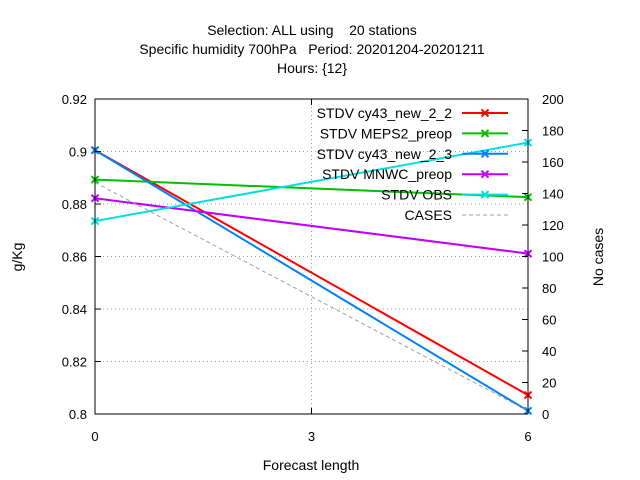 The height and width of the screenshot is (480, 640). Describe the element at coordinates (74, 257) in the screenshot. I see `y-tick-label-3: 0.86` at that location.